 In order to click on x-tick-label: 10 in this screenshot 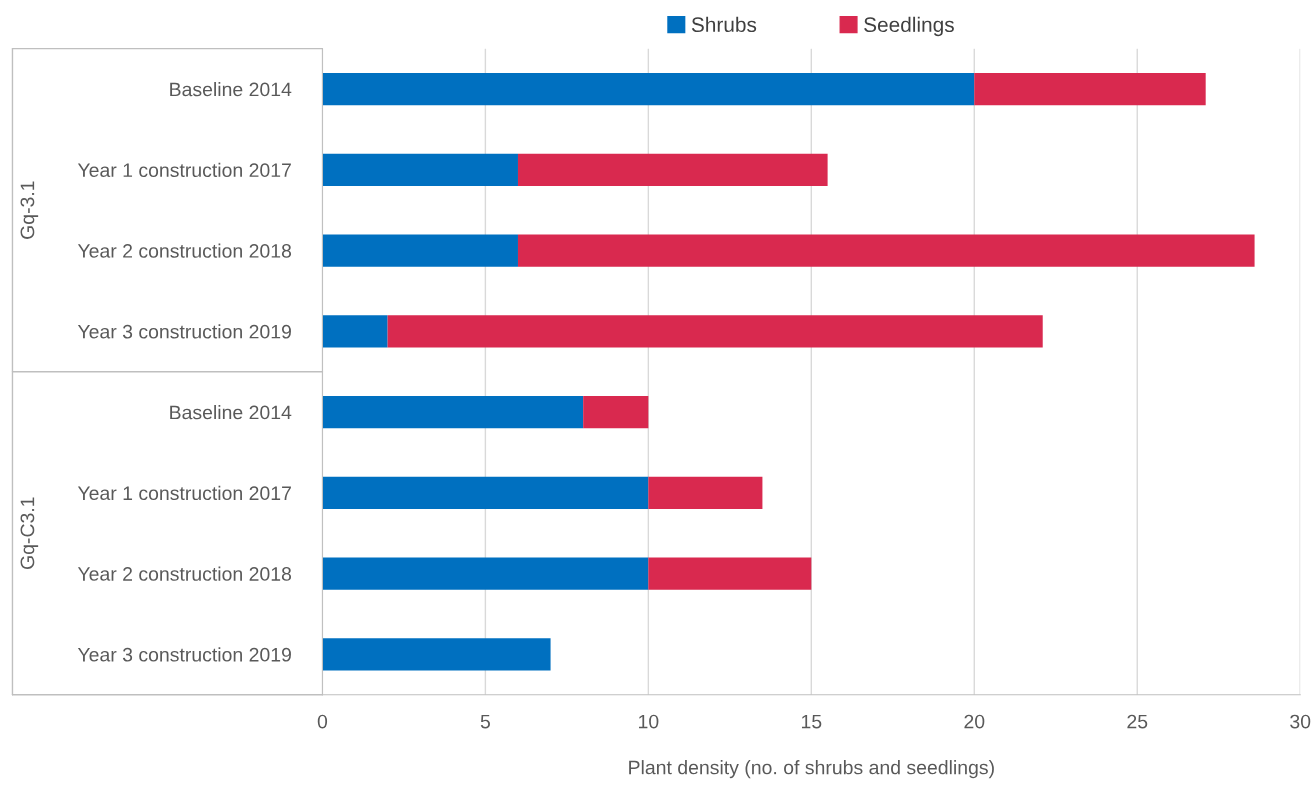, I will do `click(649, 721)`.